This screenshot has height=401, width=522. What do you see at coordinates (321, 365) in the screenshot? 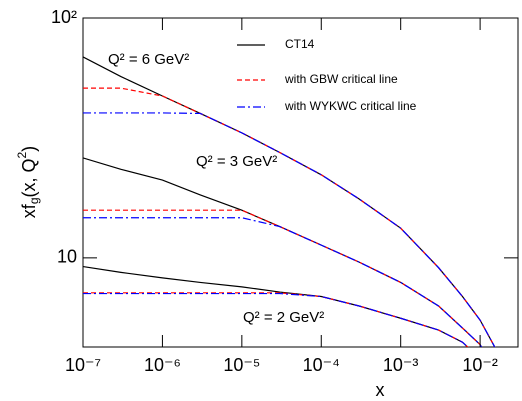
I see `x-tick-label: 10⁻⁴` at bounding box center [321, 365].